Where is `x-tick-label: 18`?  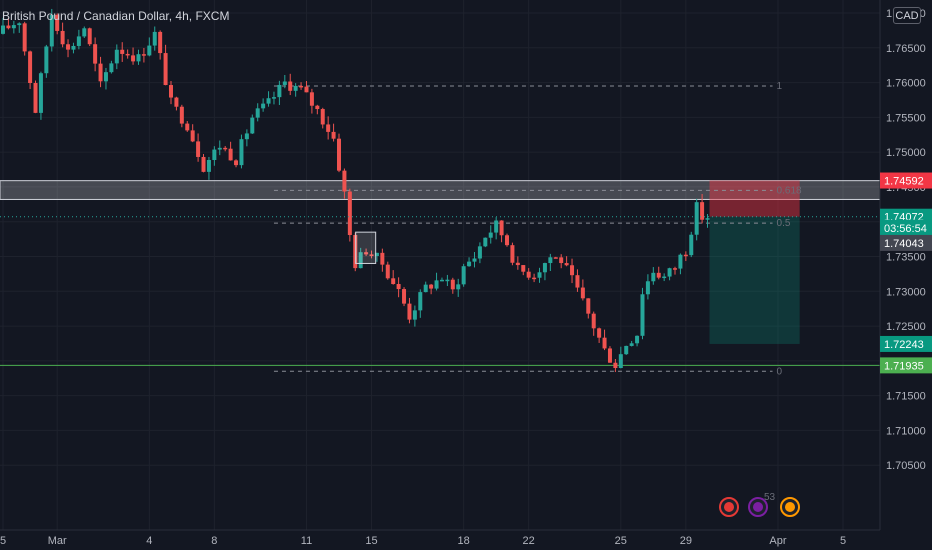
x-tick-label: 18 is located at coordinates (464, 541).